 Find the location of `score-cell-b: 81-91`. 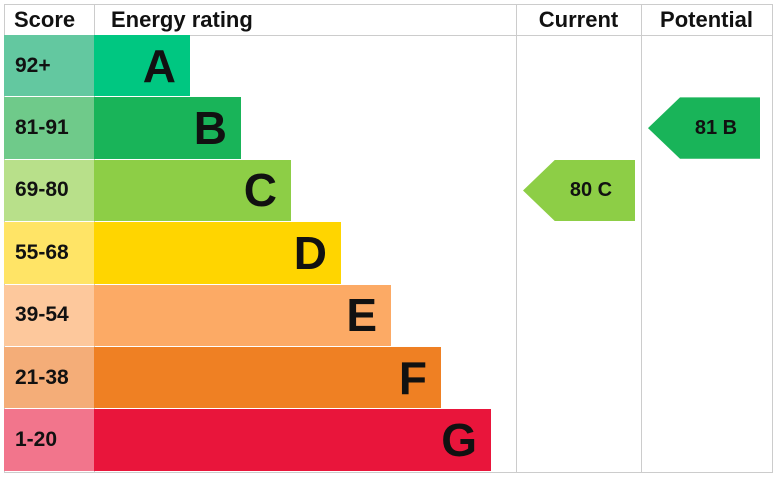

score-cell-b: 81-91 is located at coordinates (49, 128).